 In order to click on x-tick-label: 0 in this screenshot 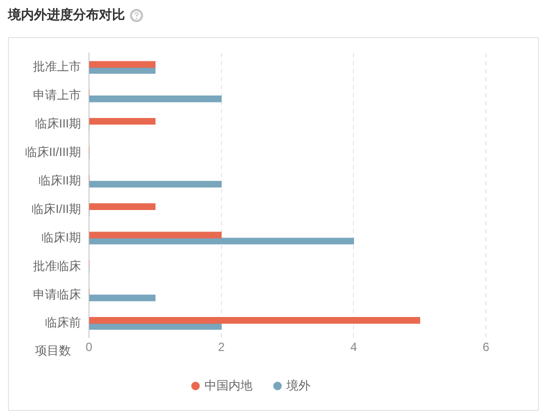, I will do `click(89, 347)`.